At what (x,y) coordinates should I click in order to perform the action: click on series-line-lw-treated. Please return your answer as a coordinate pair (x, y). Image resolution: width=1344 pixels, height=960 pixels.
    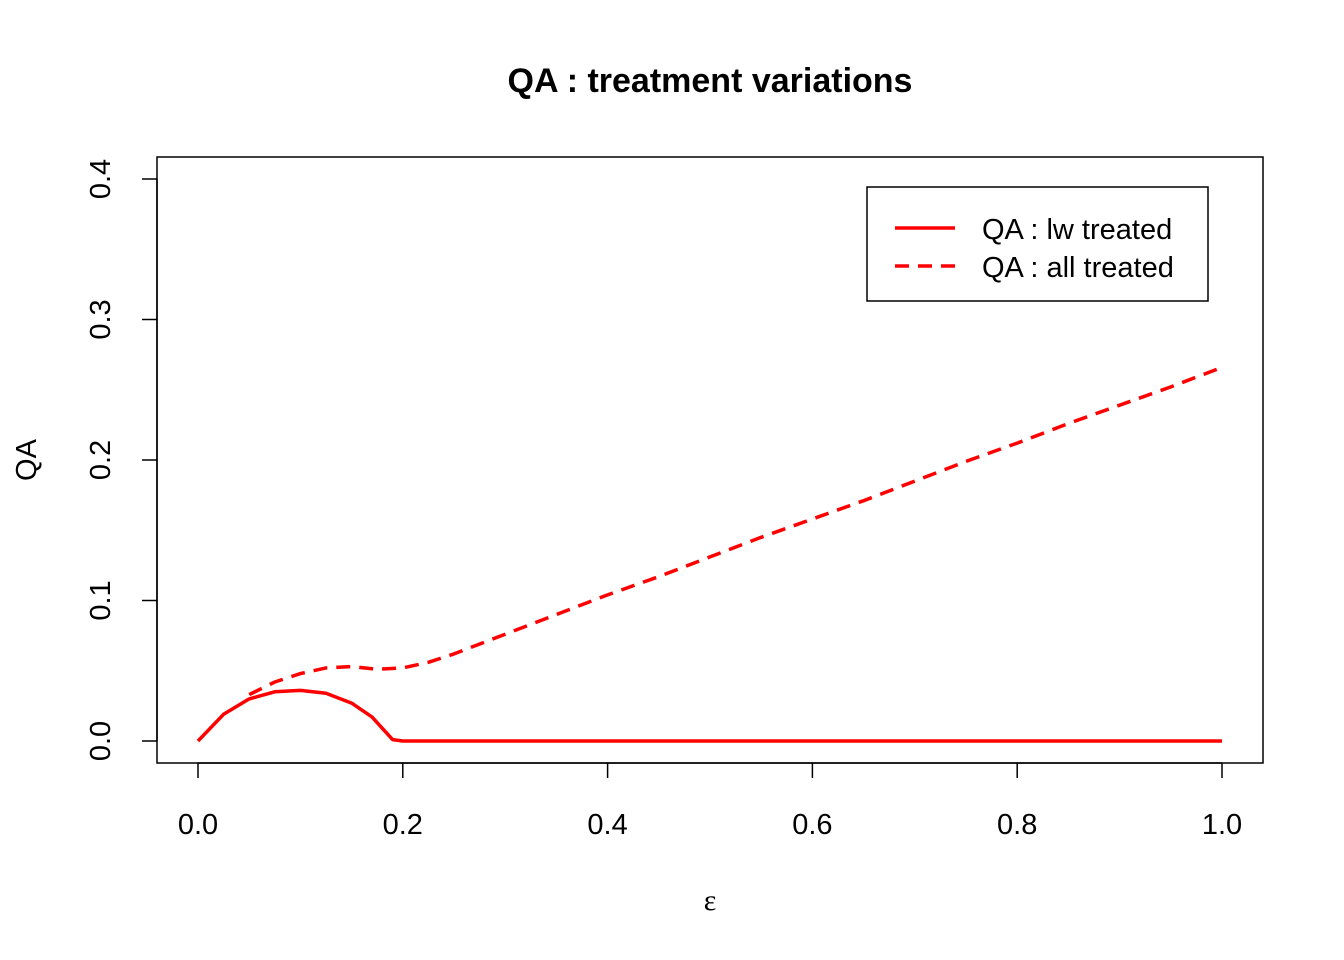
    Looking at the image, I should click on (709, 715).